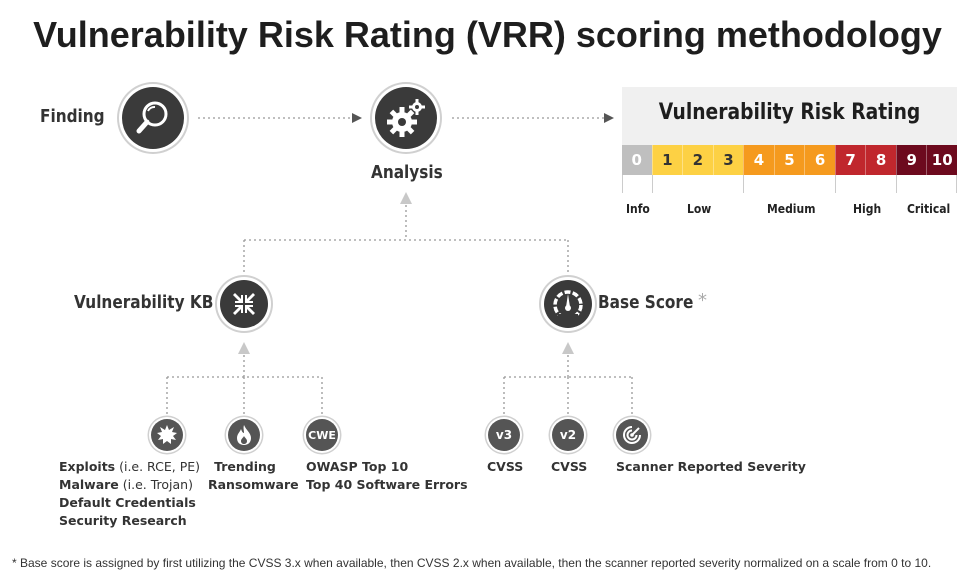 The width and height of the screenshot is (975, 582). Describe the element at coordinates (387, 484) in the screenshot. I see `top40-line: Top 40 Software Errors` at that location.